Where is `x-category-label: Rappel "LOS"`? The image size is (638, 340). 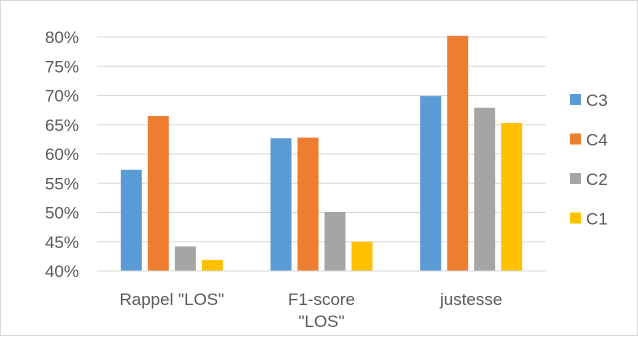
x-category-label: Rappel "LOS" is located at coordinates (171, 299).